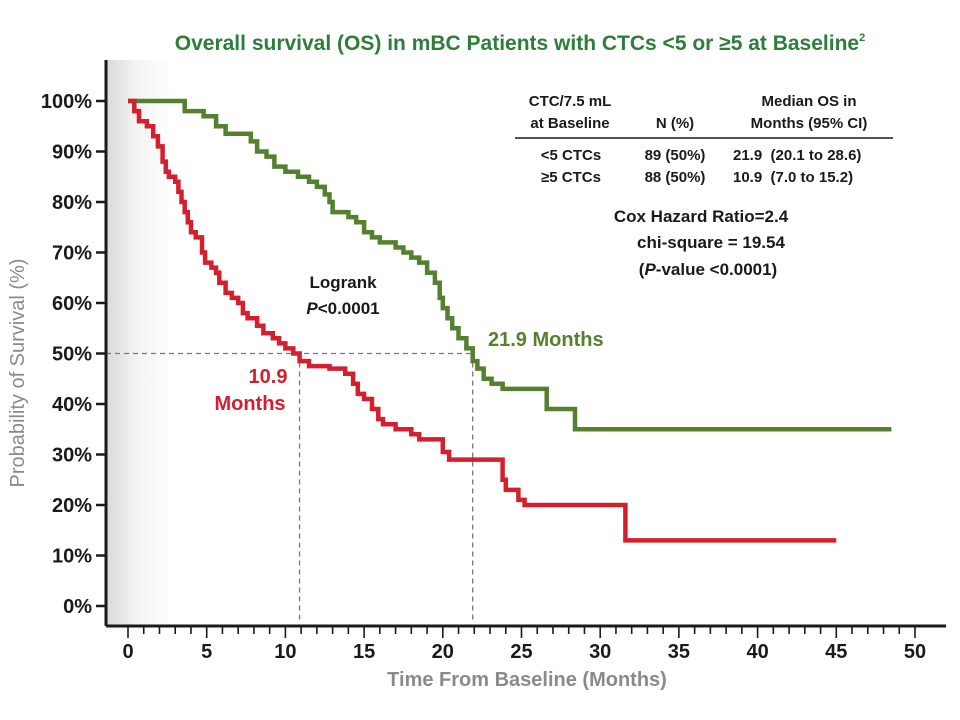  What do you see at coordinates (66, 102) in the screenshot?
I see `y-tick-label: 100%` at bounding box center [66, 102].